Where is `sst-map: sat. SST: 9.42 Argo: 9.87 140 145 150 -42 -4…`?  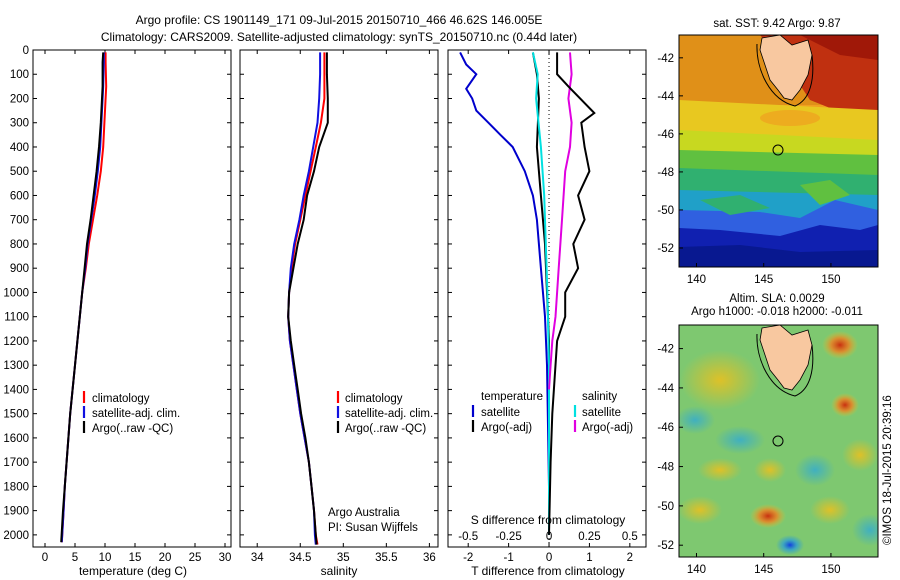
sst-map: sat. SST: 9.42 Argo: 9.87 140 145 150 -42 -4… is located at coordinates (768, 152).